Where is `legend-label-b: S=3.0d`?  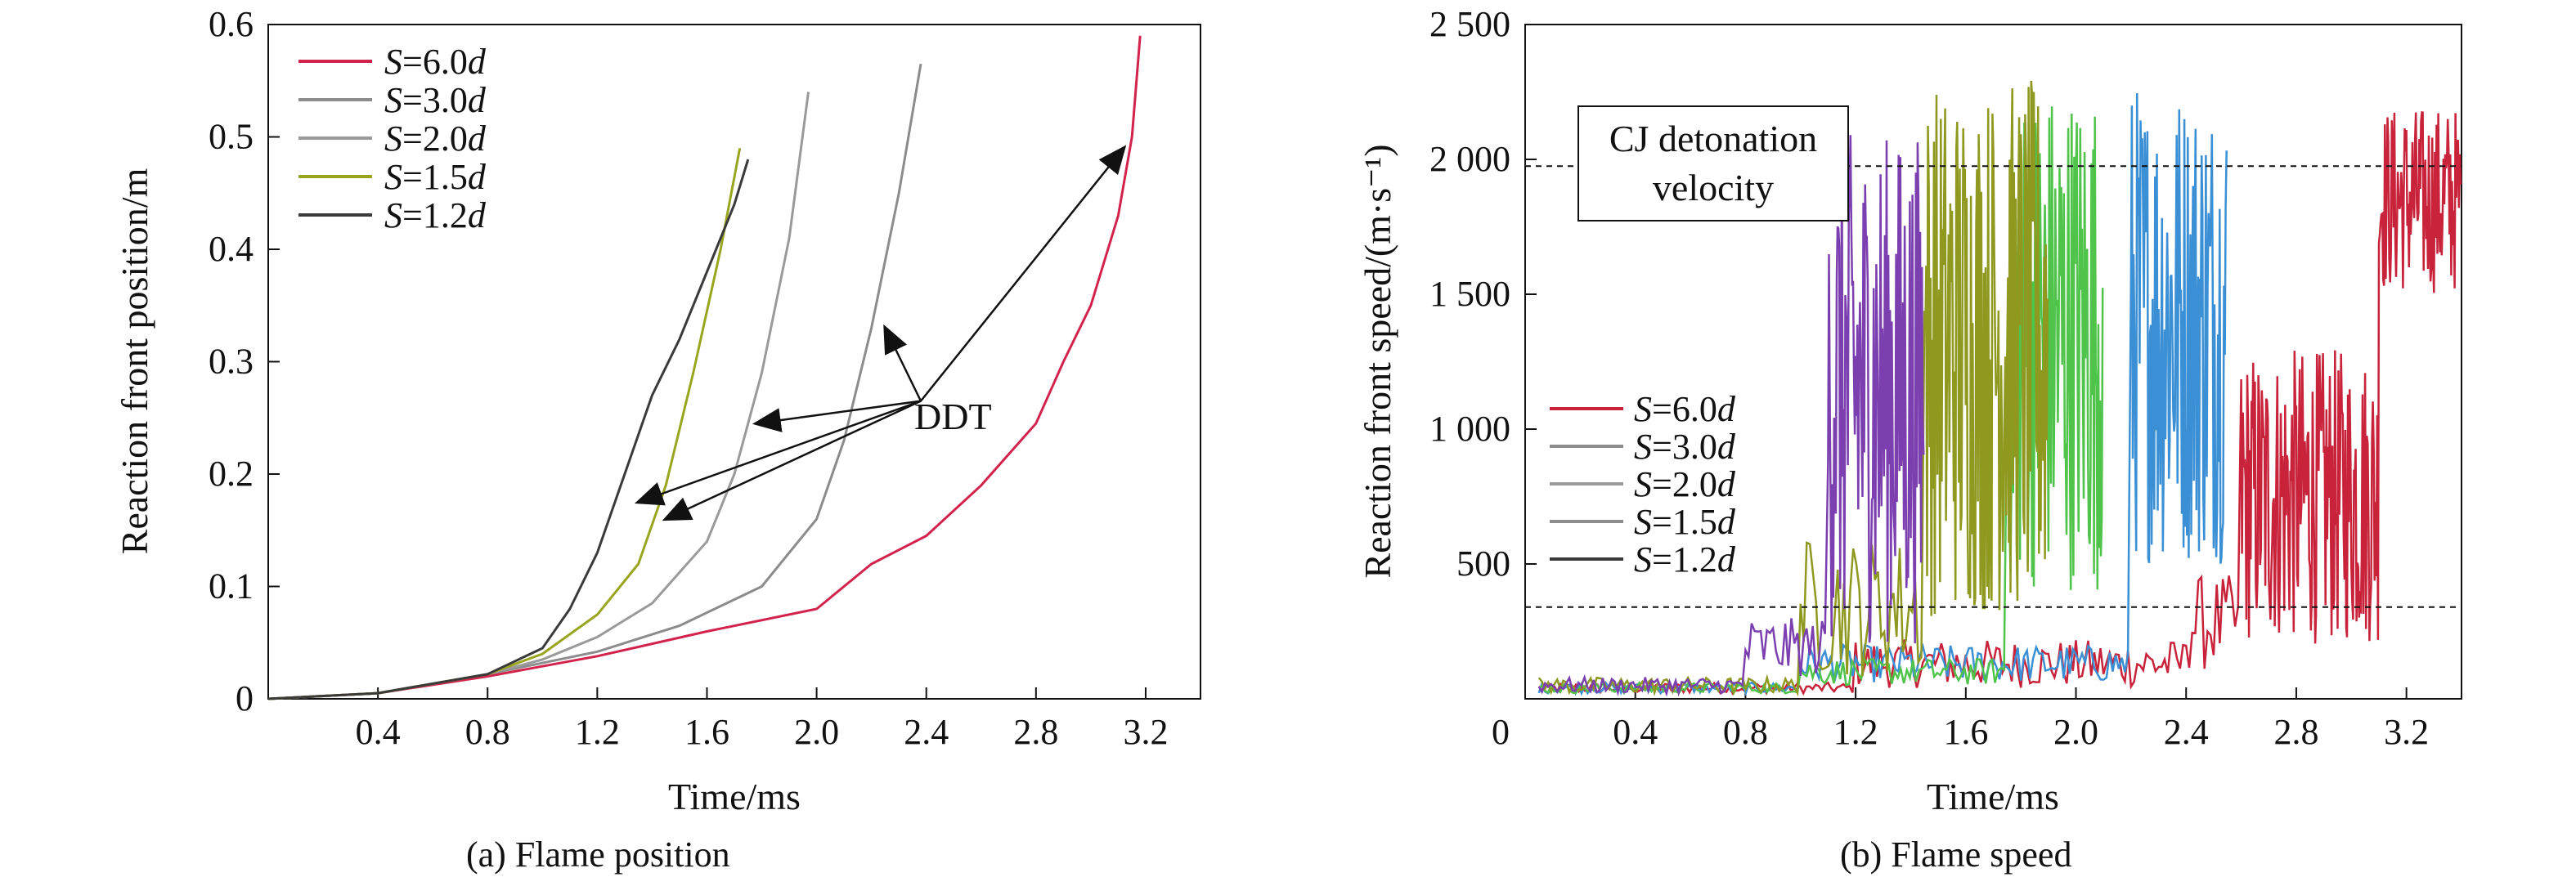
legend-label-b: S=3.0d is located at coordinates (1685, 447).